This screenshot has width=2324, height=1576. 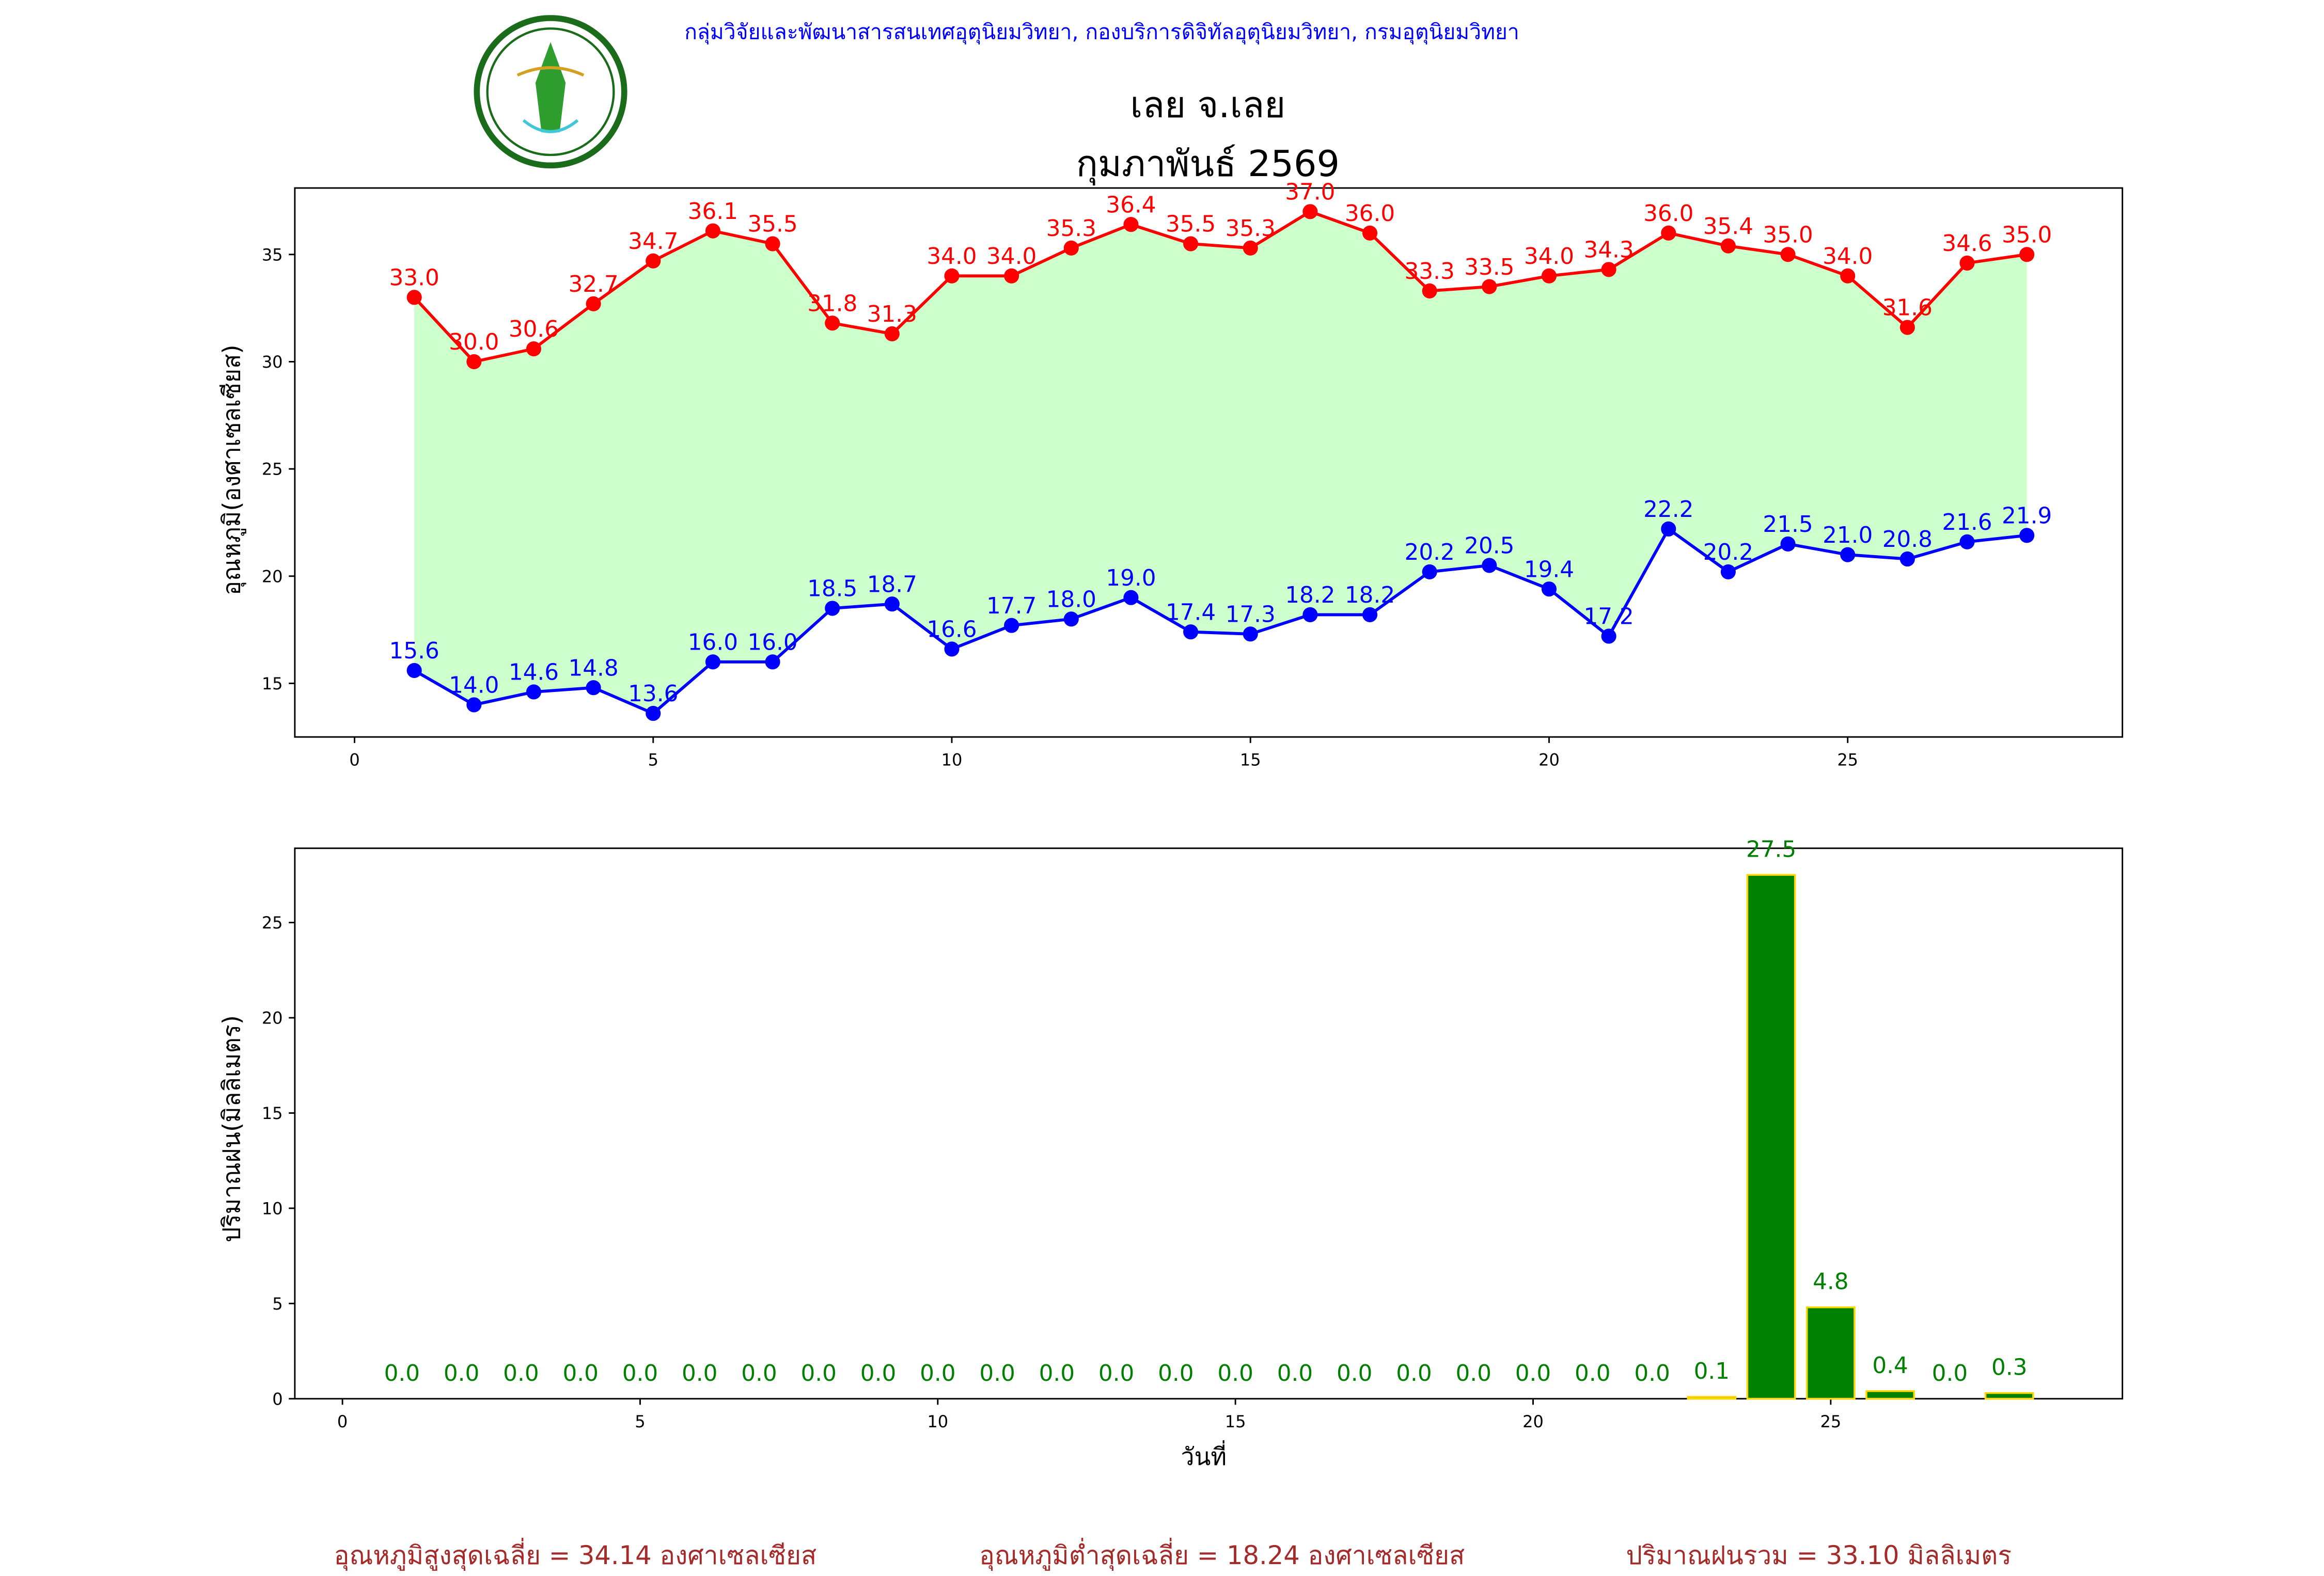 I want to click on min-temp-label: 20.2, so click(x=1728, y=552).